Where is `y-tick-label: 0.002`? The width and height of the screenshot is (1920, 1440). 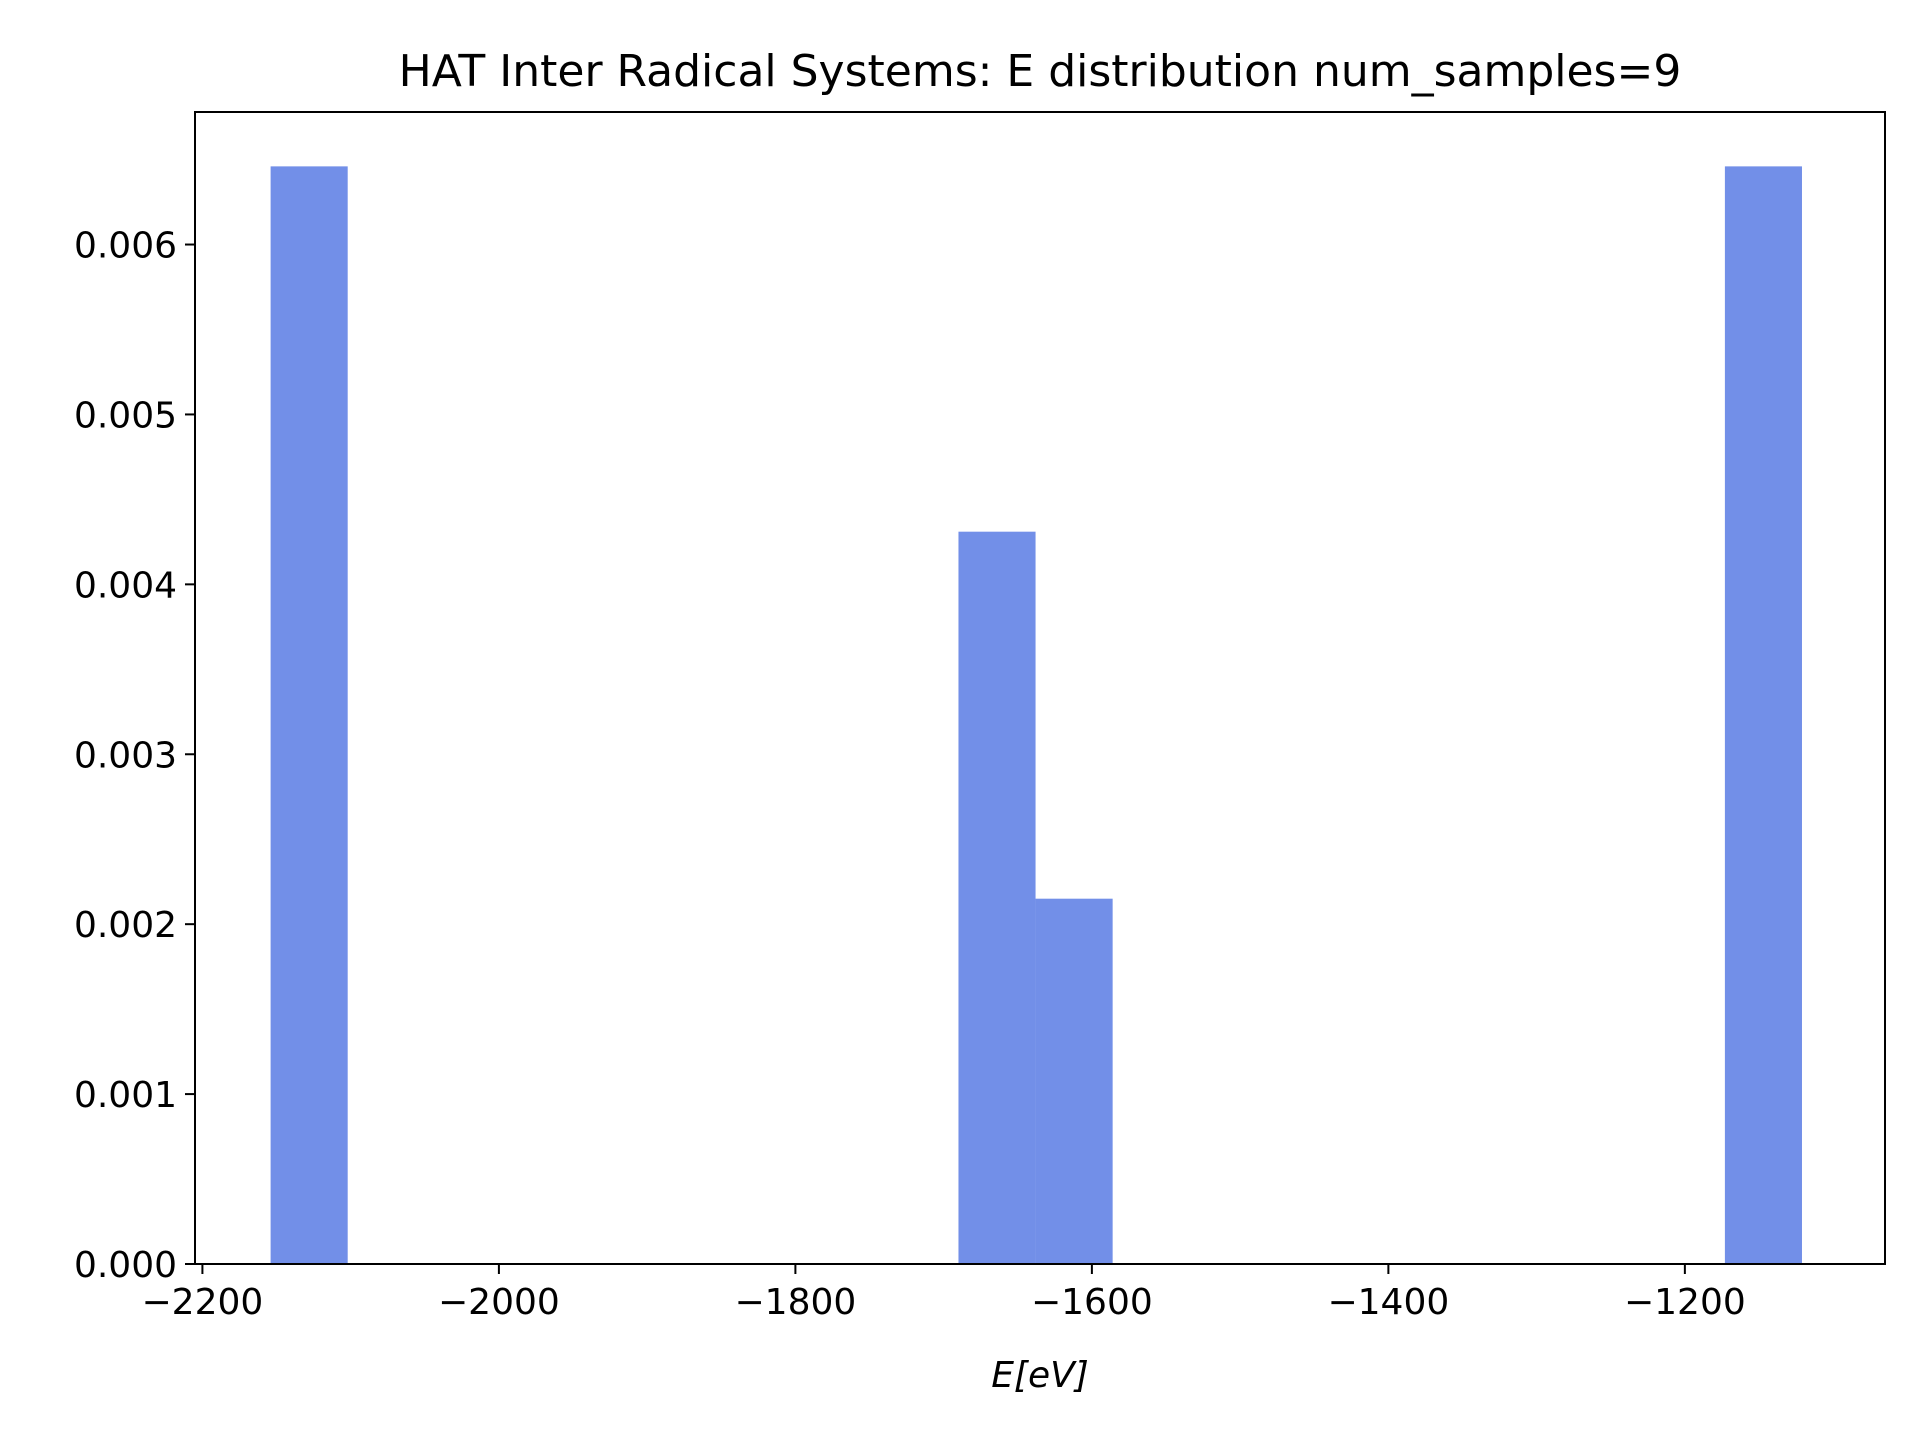
y-tick-label: 0.002 is located at coordinates (125, 925).